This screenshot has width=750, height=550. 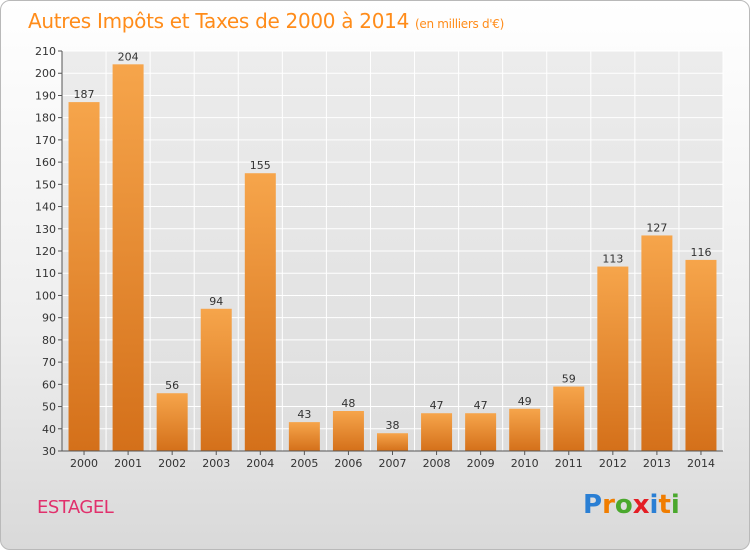 I want to click on x-tick-label: 2011, so click(x=569, y=463).